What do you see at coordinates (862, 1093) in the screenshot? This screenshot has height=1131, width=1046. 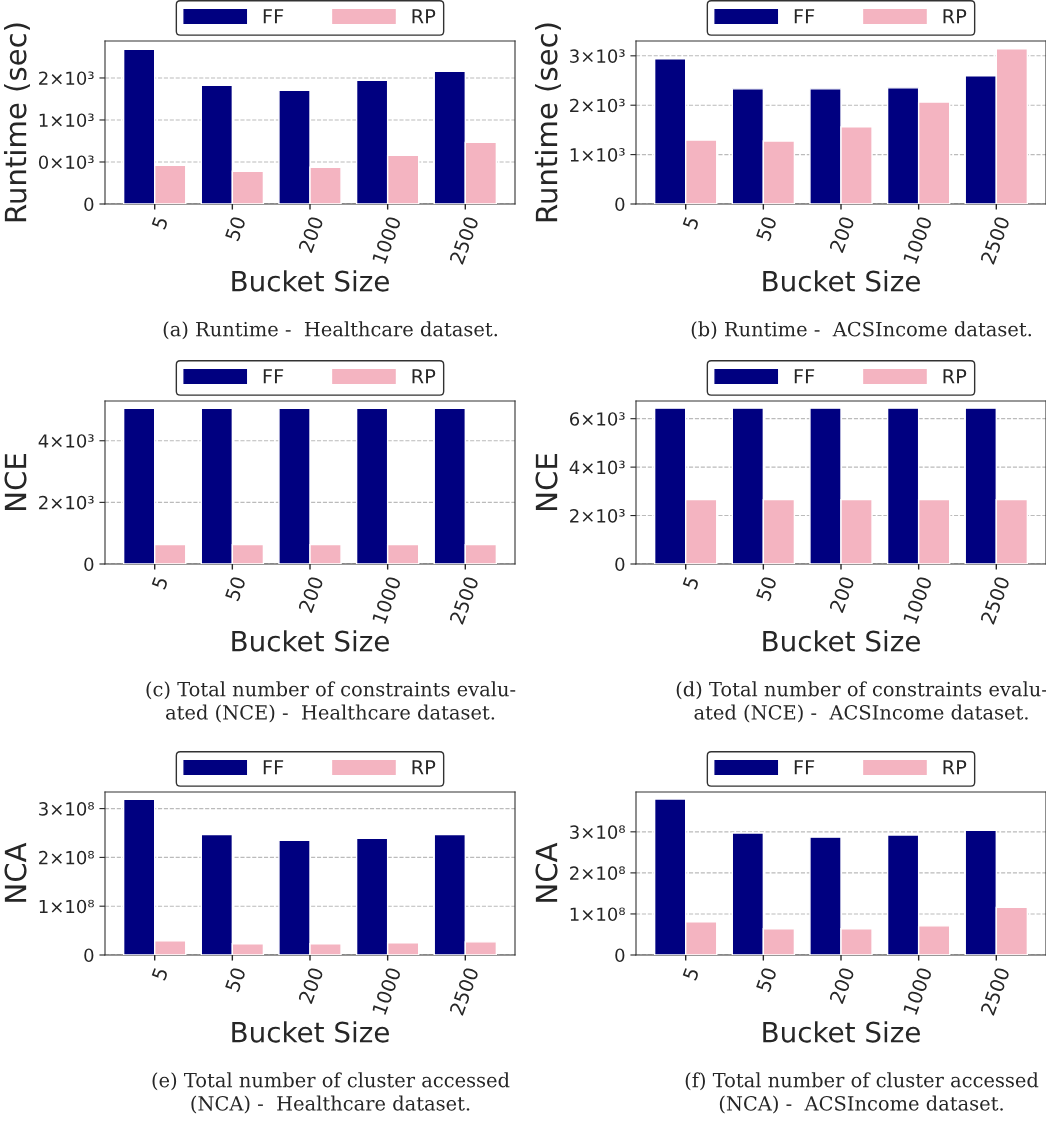 I see `text: (f) Total number of cluster accessed (NCA) - ACSIncome dataset.` at bounding box center [862, 1093].